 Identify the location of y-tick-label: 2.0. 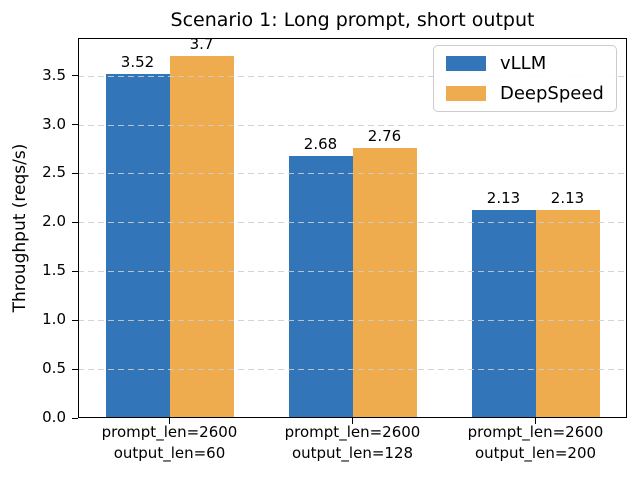
(54, 221).